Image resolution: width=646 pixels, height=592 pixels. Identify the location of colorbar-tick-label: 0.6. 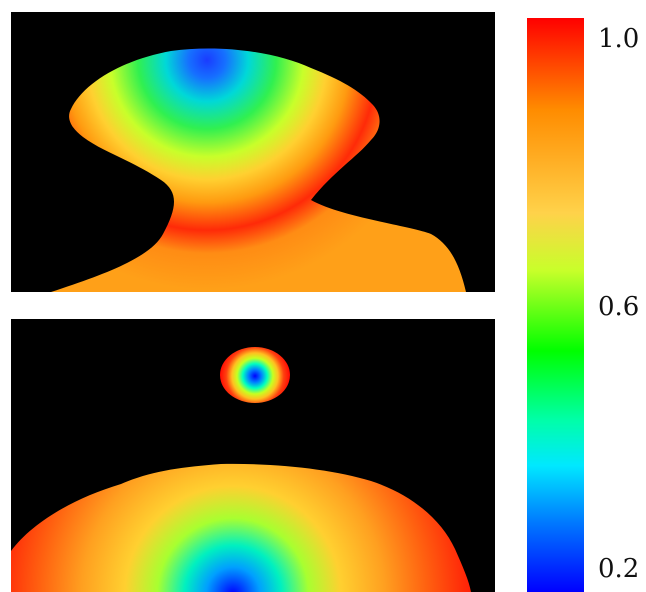
(619, 307).